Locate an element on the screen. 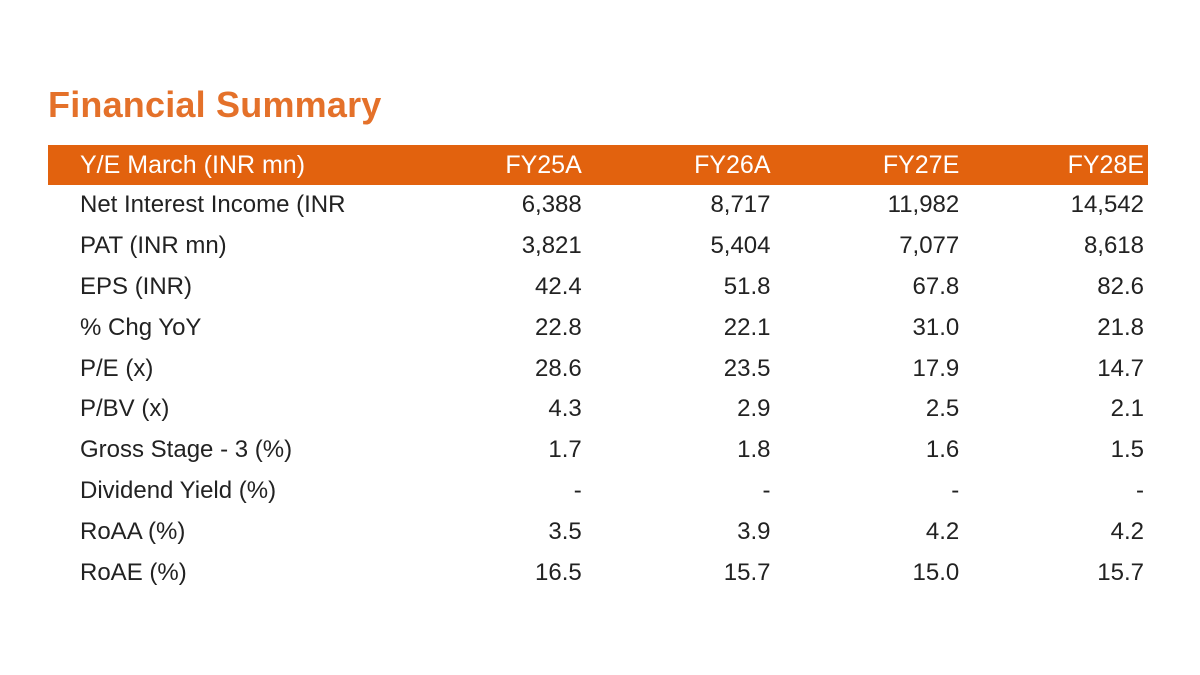 Image resolution: width=1200 pixels, height=675 pixels. row-label: P/E (x) is located at coordinates (117, 368).